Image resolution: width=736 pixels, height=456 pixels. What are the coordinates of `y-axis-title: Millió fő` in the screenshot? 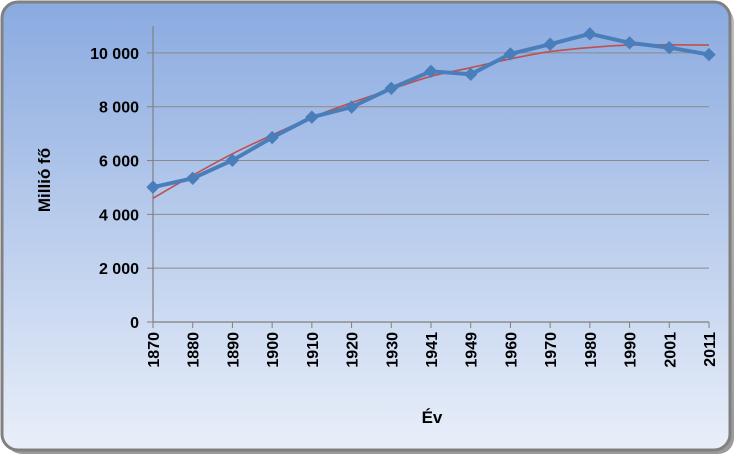 It's located at (44, 180).